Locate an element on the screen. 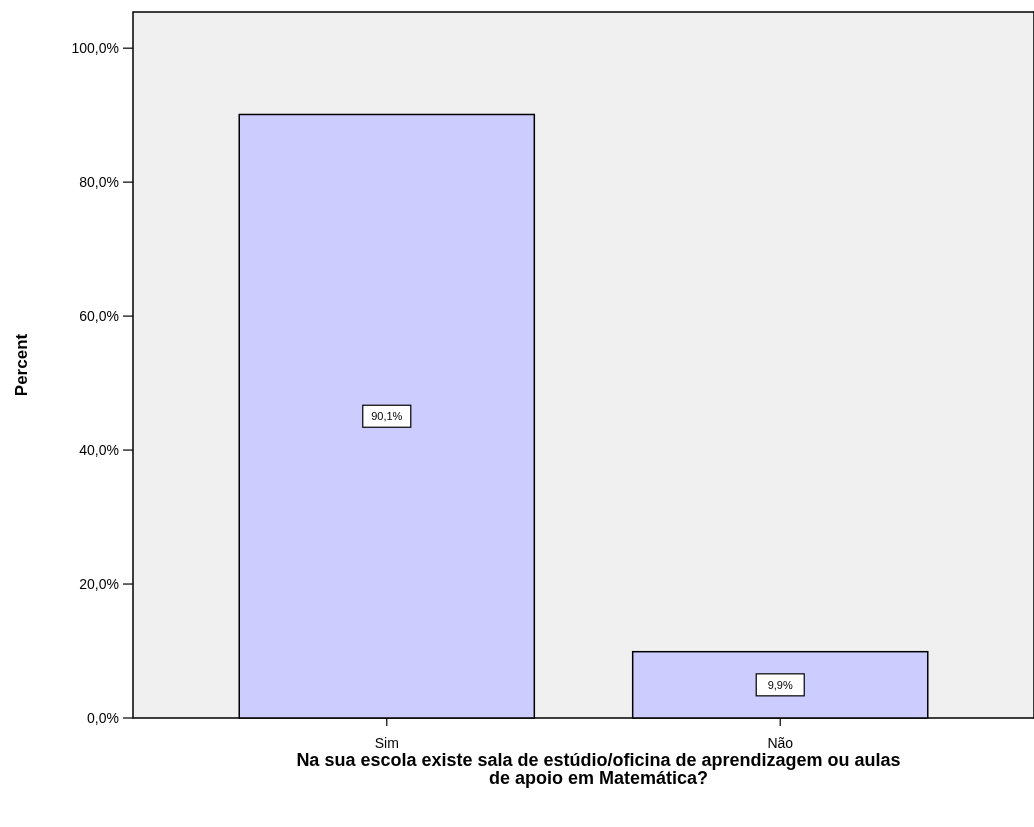 The height and width of the screenshot is (827, 1034). data-label: 9,9% is located at coordinates (780, 684).